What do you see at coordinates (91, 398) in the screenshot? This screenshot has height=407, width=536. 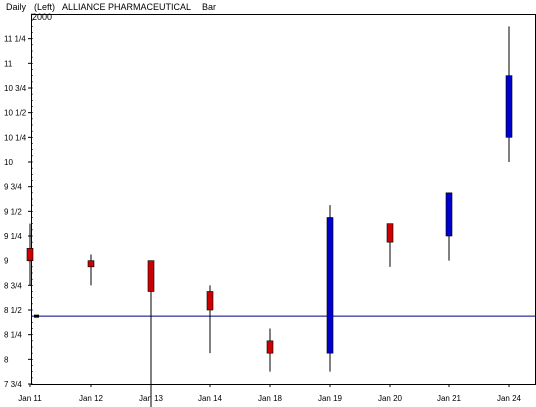 I see `x-tick-label: Jan 12` at bounding box center [91, 398].